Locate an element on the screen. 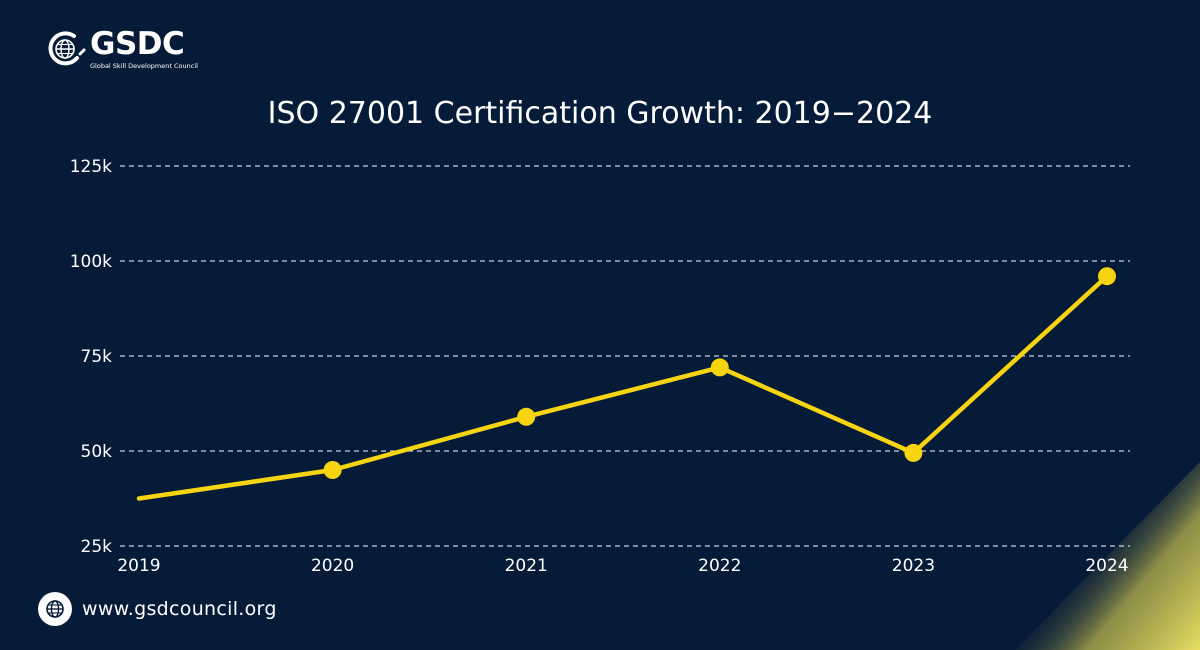 The width and height of the screenshot is (1200, 650). footer: www.gsdcouncil.org is located at coordinates (157, 609).